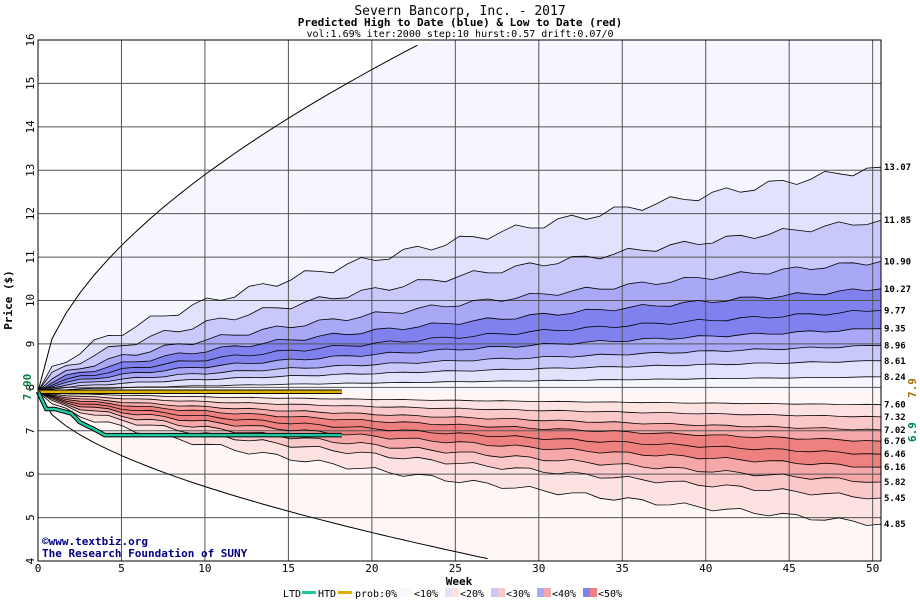 The height and width of the screenshot is (600, 920). I want to click on start-price-label: 7.90, so click(27, 387).